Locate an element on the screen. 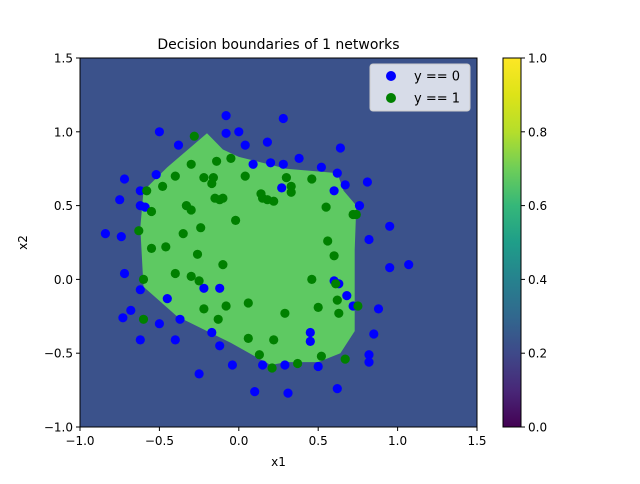  legend-marker-class1 is located at coordinates (391, 98).